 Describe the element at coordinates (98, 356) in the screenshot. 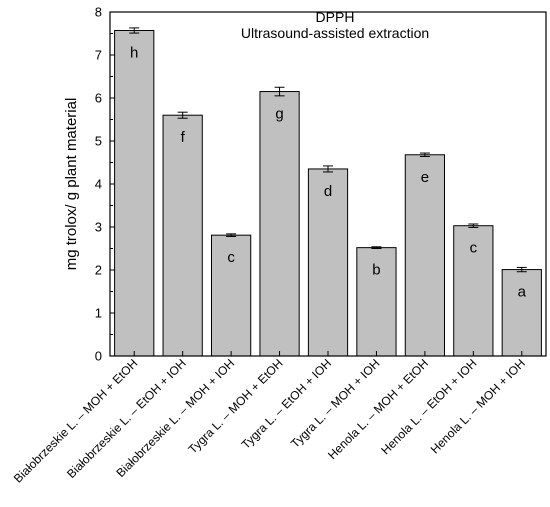

I see `y-tick-label: 0` at that location.